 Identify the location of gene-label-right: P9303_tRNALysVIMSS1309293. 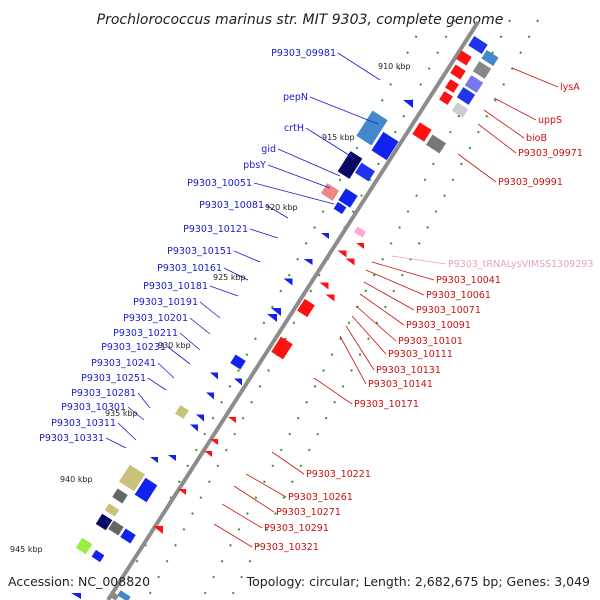
(520, 264).